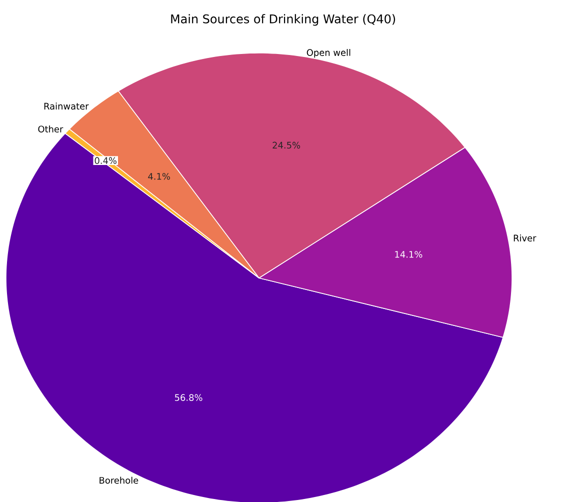  Describe the element at coordinates (408, 254) in the screenshot. I see `data-label: 14.1%` at that location.